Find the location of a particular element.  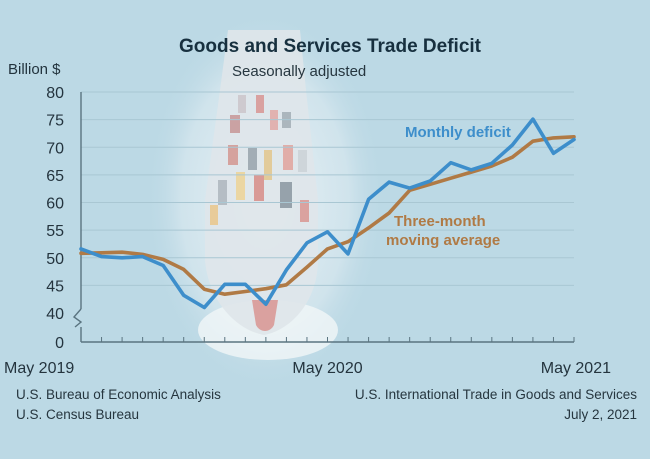

footer-source-census: U.S. Census Bureau is located at coordinates (78, 414).